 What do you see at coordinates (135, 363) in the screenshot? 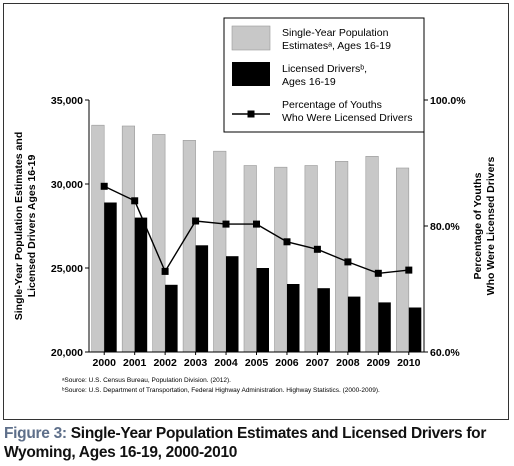
I see `x-tick-label: 2001` at bounding box center [135, 363].